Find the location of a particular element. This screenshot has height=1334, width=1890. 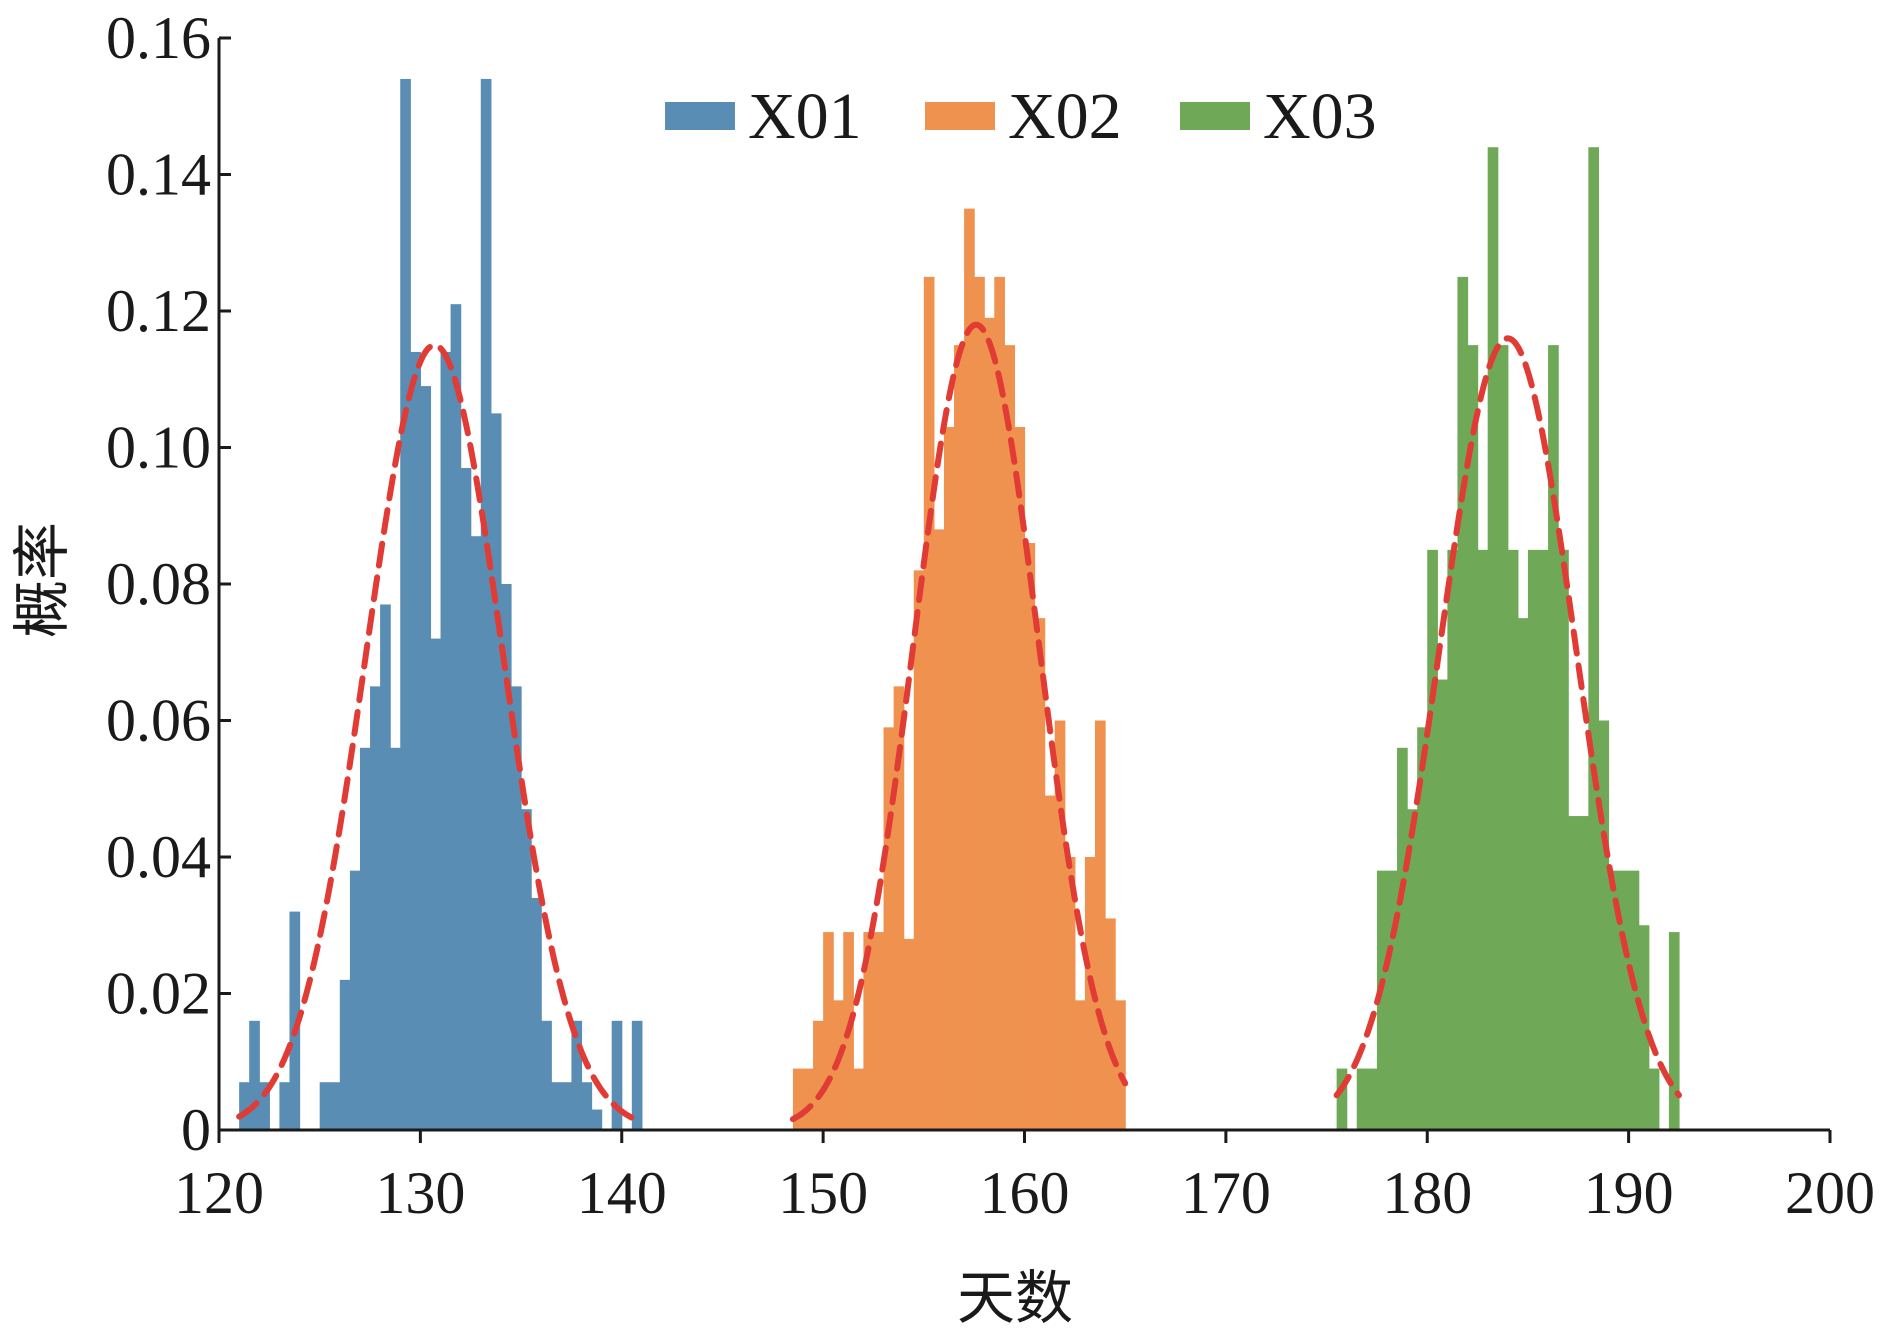

series-x03-bars is located at coordinates (1508, 638).